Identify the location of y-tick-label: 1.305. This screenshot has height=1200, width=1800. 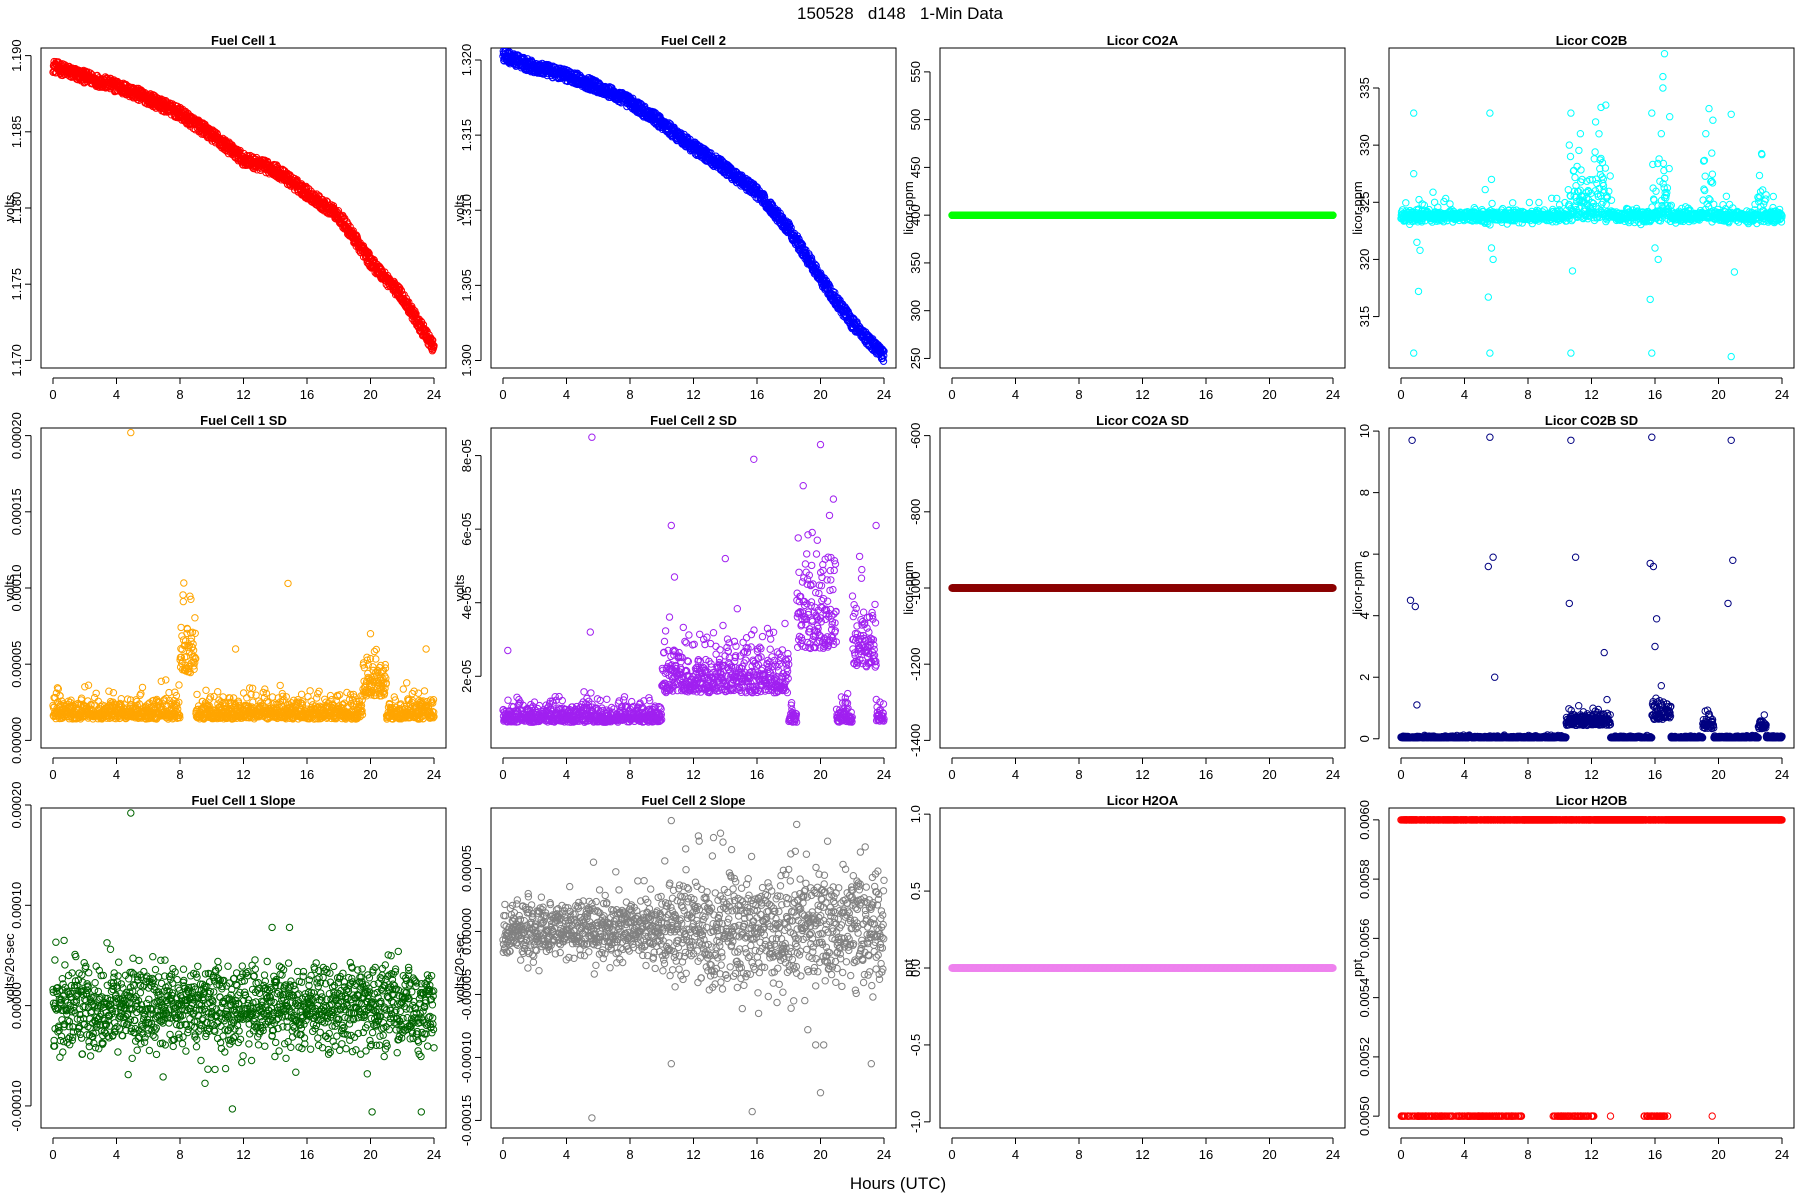
(466, 285).